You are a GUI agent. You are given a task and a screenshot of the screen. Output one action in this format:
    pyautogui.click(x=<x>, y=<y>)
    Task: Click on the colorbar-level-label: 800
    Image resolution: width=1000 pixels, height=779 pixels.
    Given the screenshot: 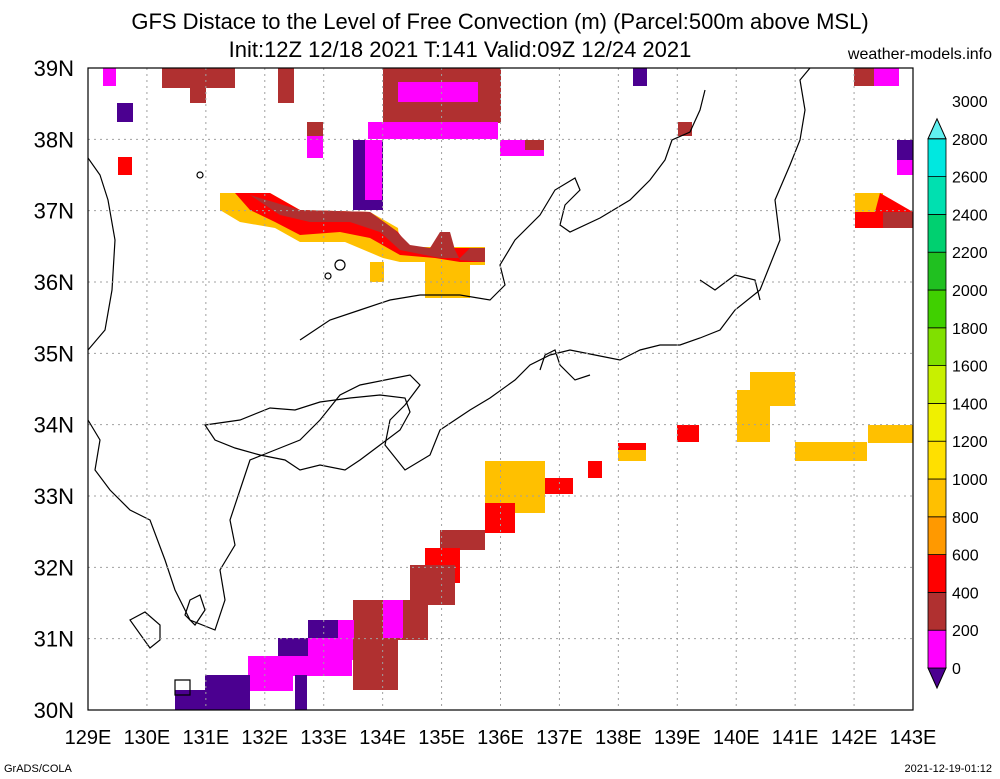 What is the action you would take?
    pyautogui.click(x=965, y=518)
    